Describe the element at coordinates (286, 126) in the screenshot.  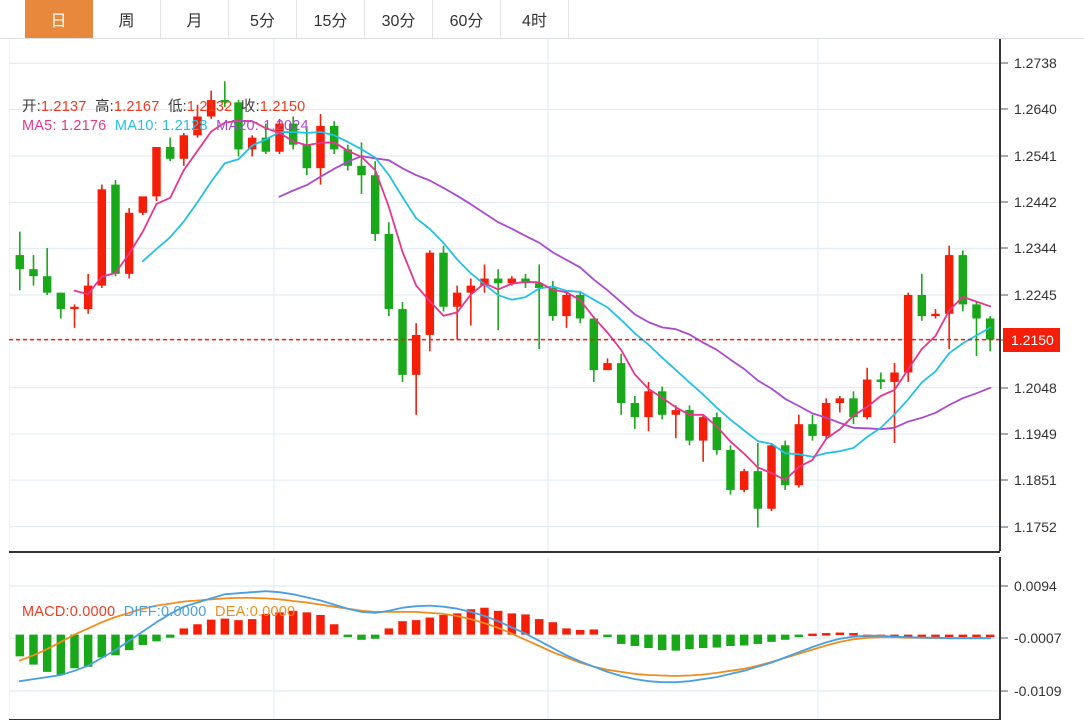
I see `ma20-value: 1.2024` at that location.